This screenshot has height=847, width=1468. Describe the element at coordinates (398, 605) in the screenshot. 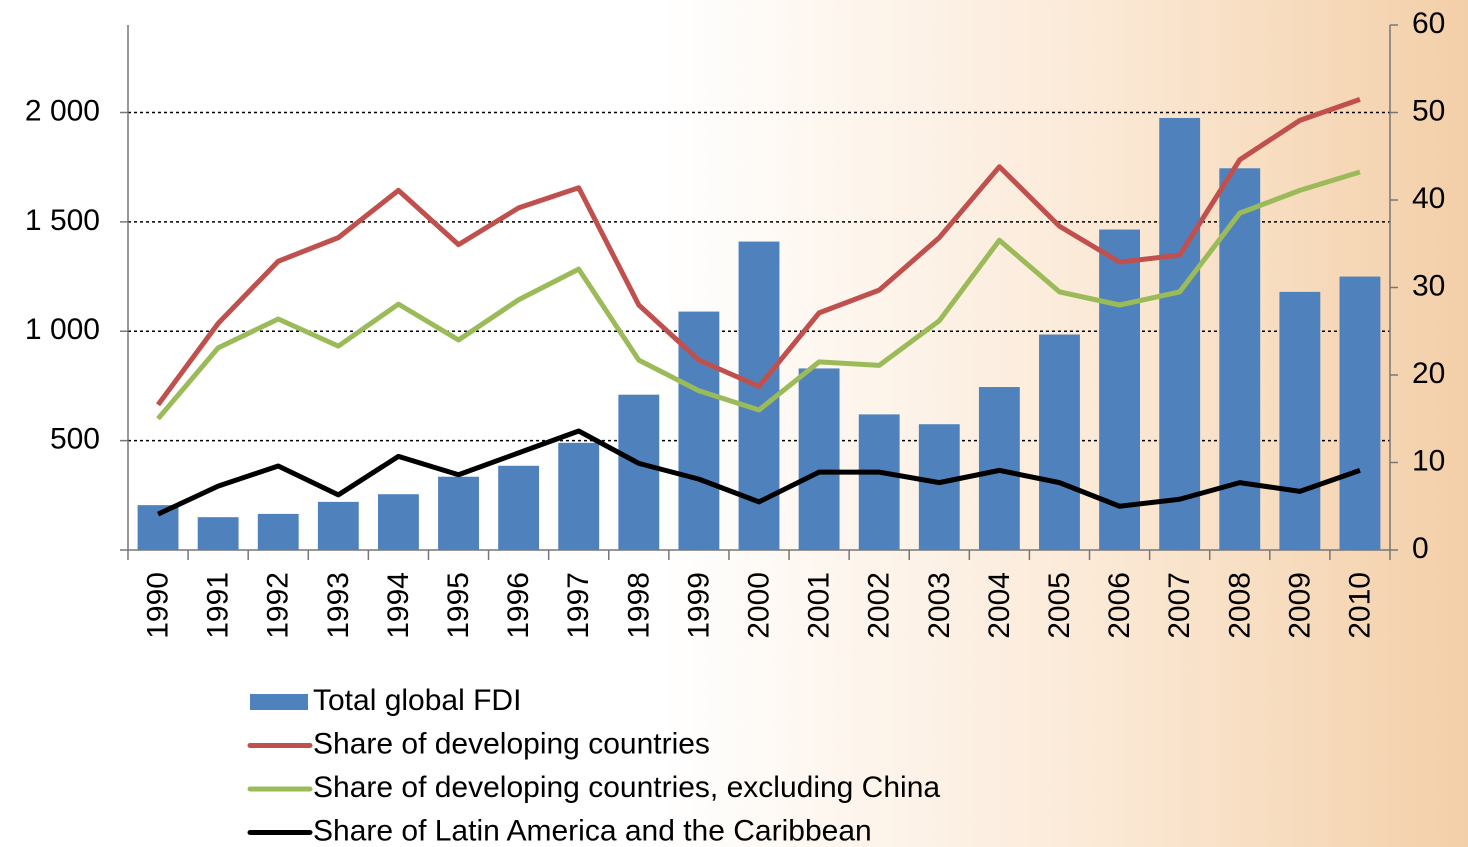

I see `x-tick-label: 1994` at that location.